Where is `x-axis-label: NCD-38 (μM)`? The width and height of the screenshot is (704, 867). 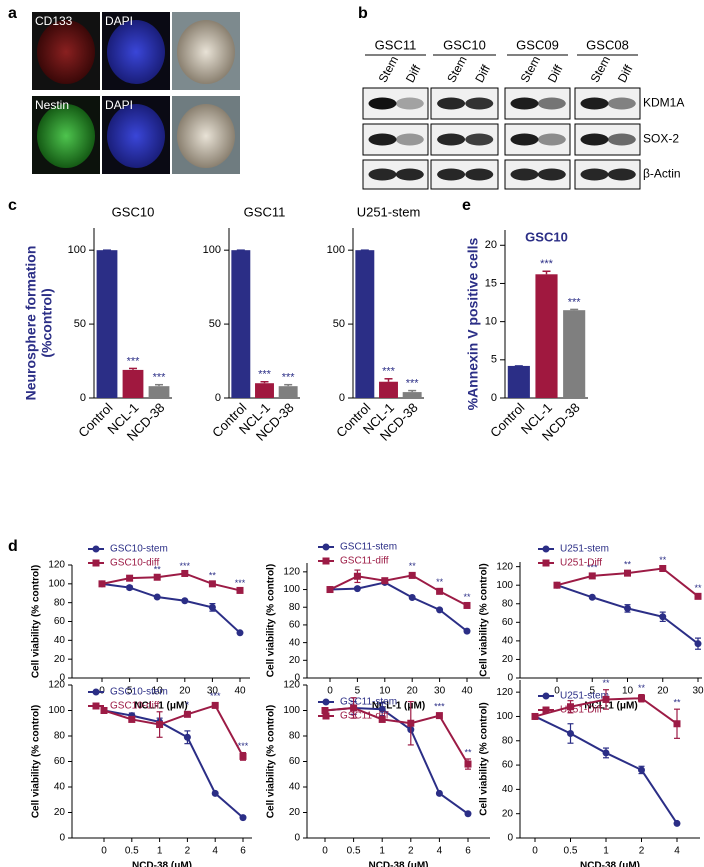
x-axis-label: NCD-38 (μM) is located at coordinates (398, 864).